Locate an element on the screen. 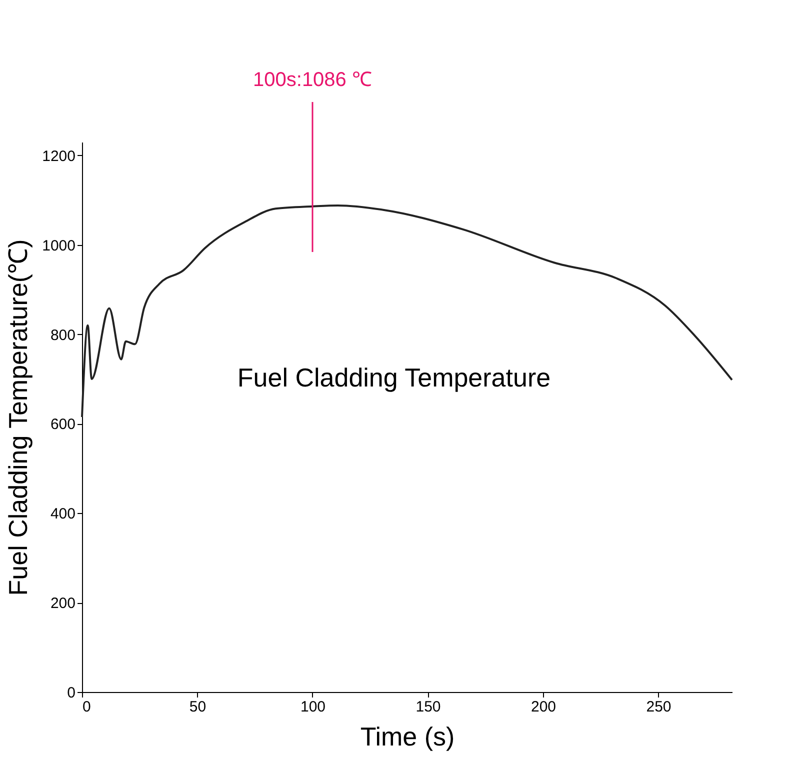  text: Fuel Cladding Temperature is located at coordinates (394, 377).